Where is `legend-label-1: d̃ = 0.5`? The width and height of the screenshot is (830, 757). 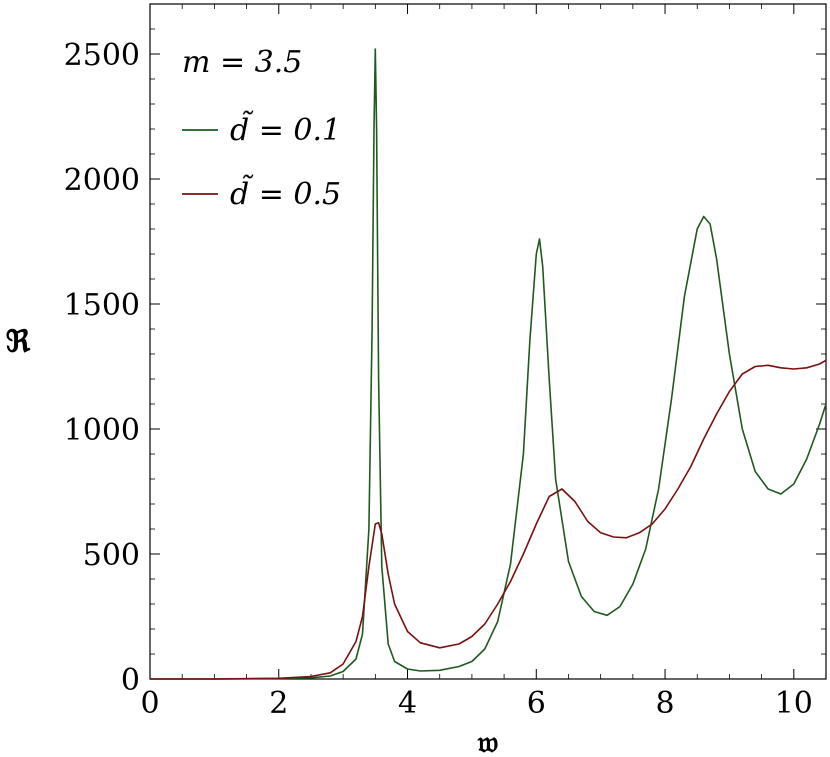 legend-label-1: d̃ = 0.5 is located at coordinates (285, 193).